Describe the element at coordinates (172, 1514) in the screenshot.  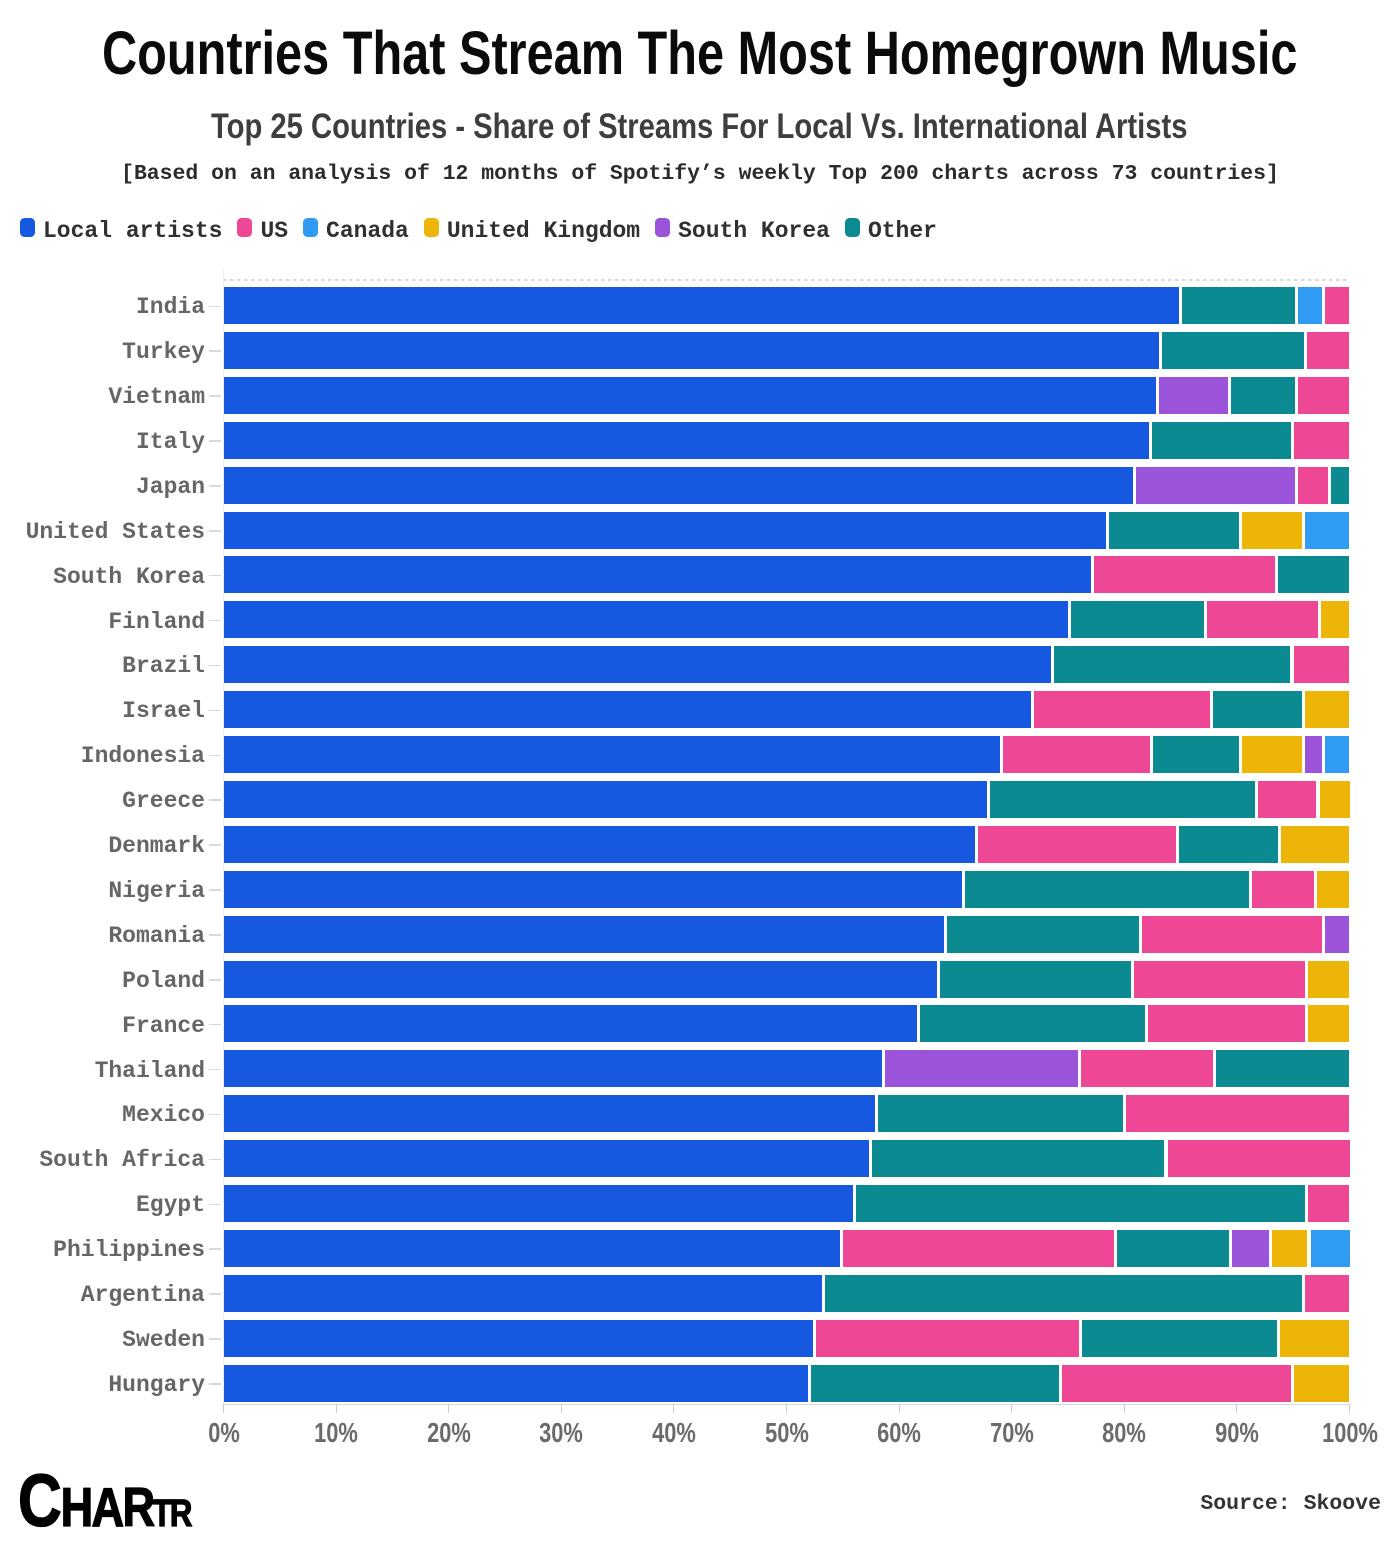
I see `svg-text: TR` at that location.